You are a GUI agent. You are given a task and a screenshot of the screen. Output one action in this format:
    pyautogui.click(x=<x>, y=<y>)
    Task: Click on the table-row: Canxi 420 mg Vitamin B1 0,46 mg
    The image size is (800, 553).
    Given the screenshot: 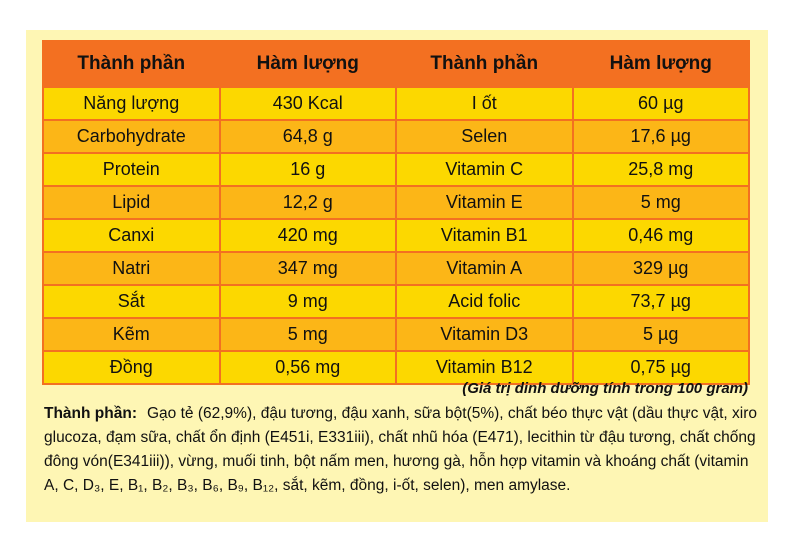 What is the action you would take?
    pyautogui.click(x=396, y=235)
    